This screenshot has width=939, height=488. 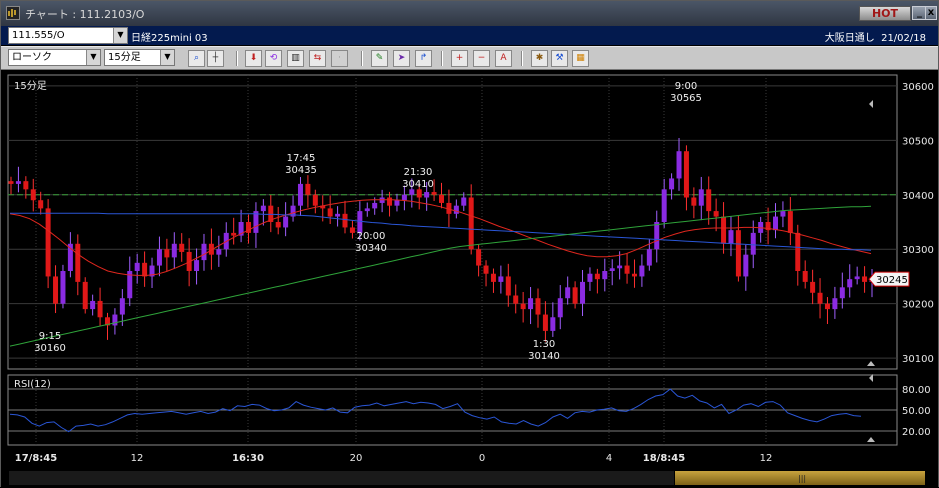 I want to click on symbol-value: 111.555/O, so click(x=38, y=35).